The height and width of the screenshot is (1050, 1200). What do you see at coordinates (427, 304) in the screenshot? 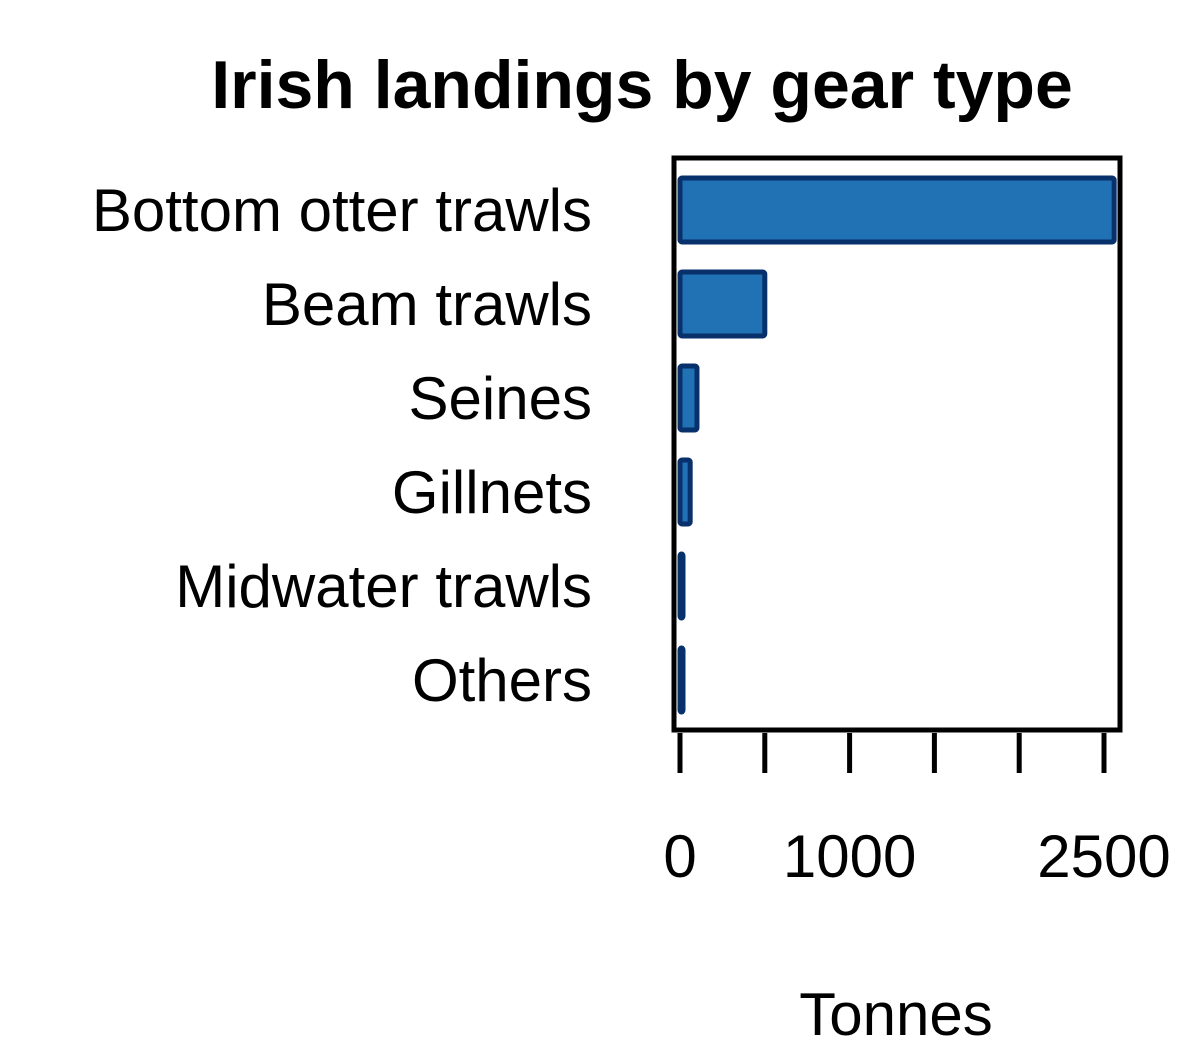
I see `category-label: Beam trawls` at bounding box center [427, 304].